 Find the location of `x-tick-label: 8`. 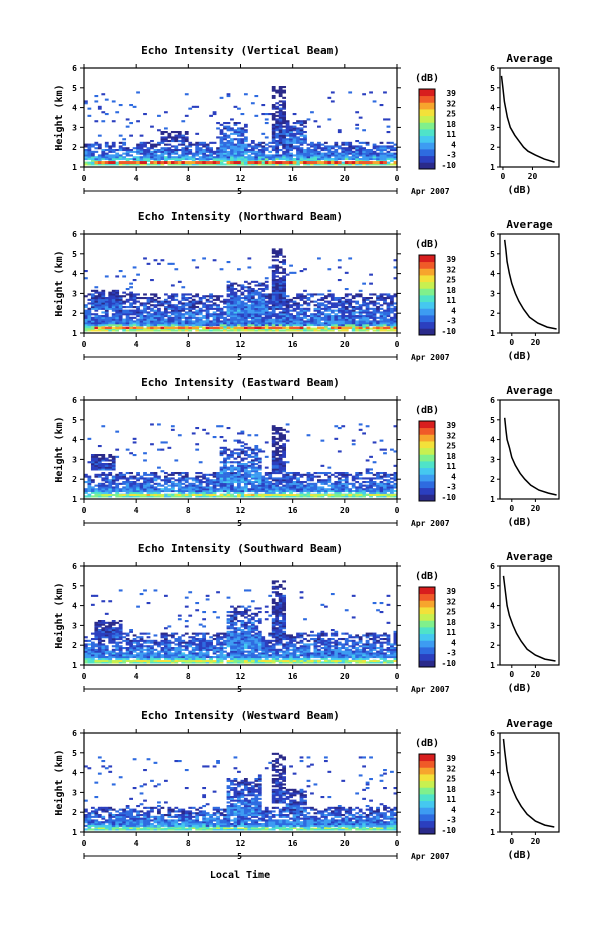

x-tick-label: 8 is located at coordinates (188, 178).